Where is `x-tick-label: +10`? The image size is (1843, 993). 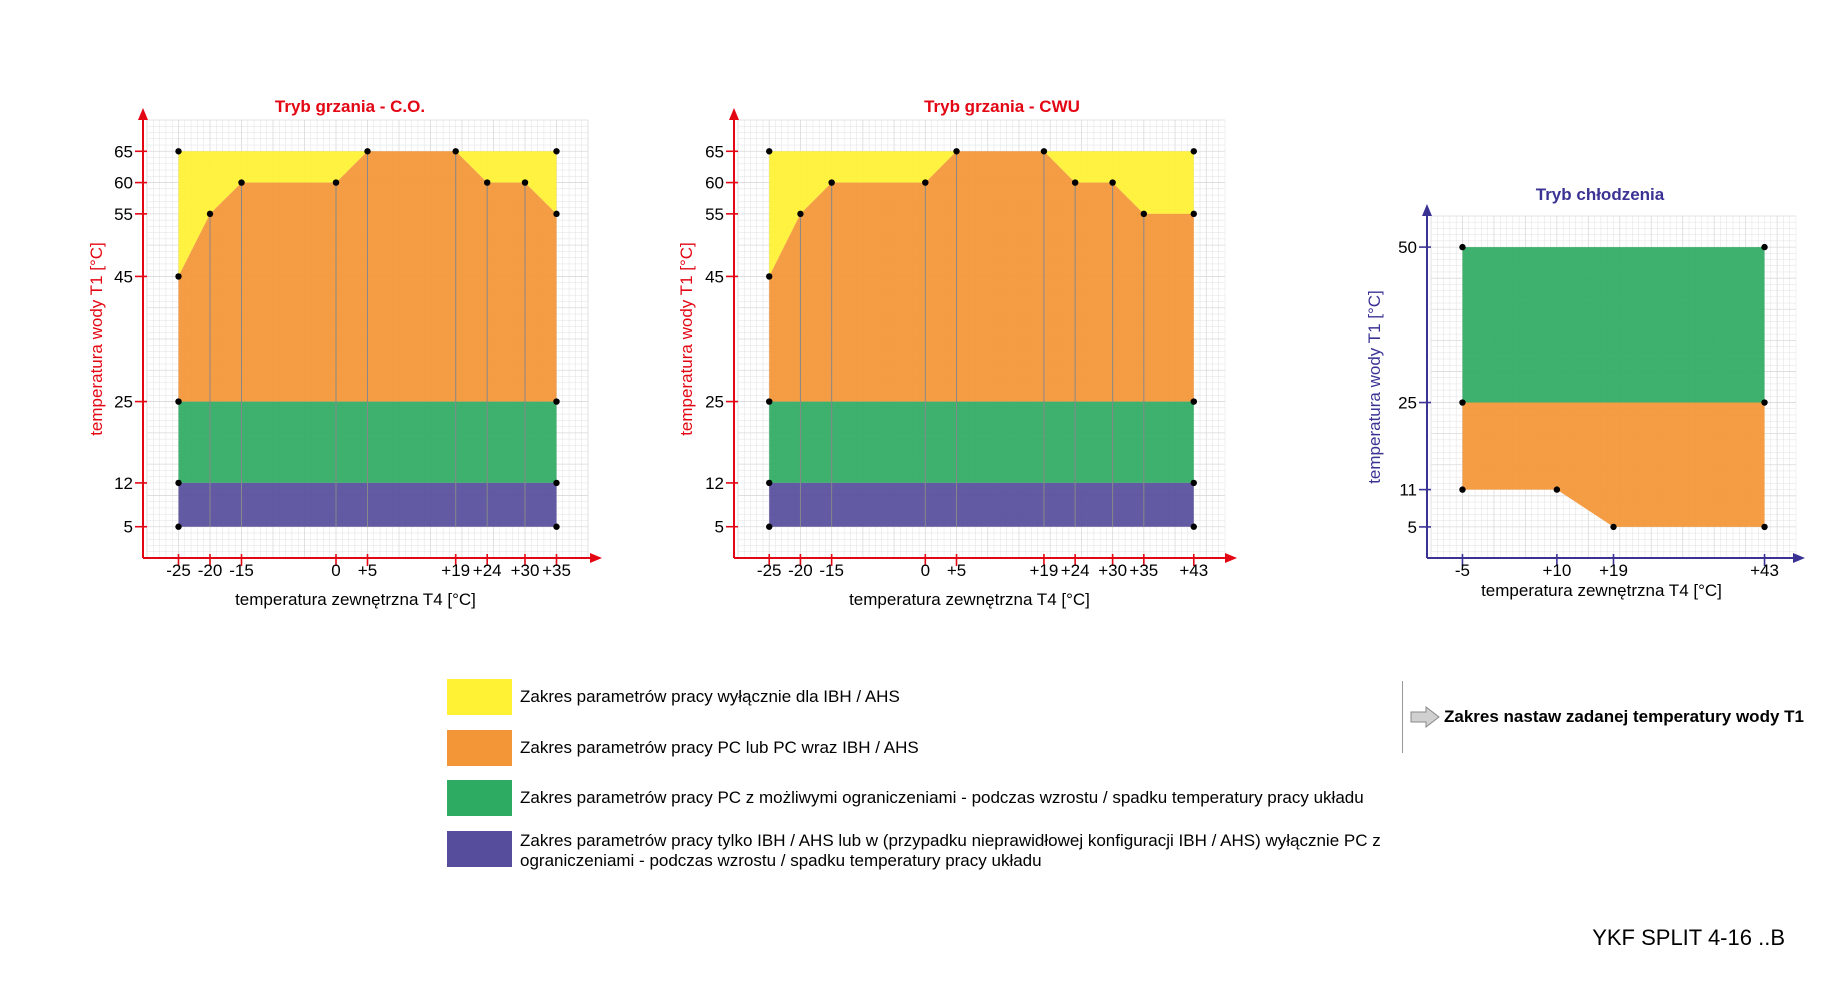 x-tick-label: +10 is located at coordinates (1556, 570).